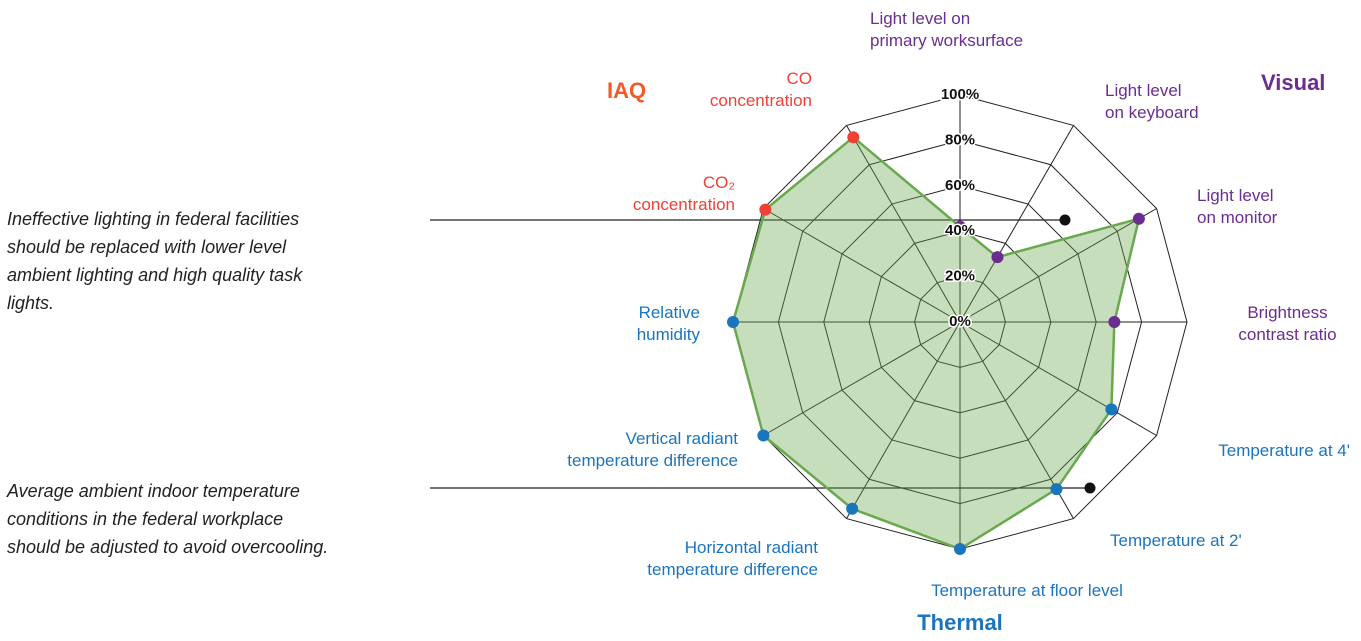 Image resolution: width=1361 pixels, height=641 pixels. Describe the element at coordinates (1237, 206) in the screenshot. I see `category-label: Light level on monitor` at that location.